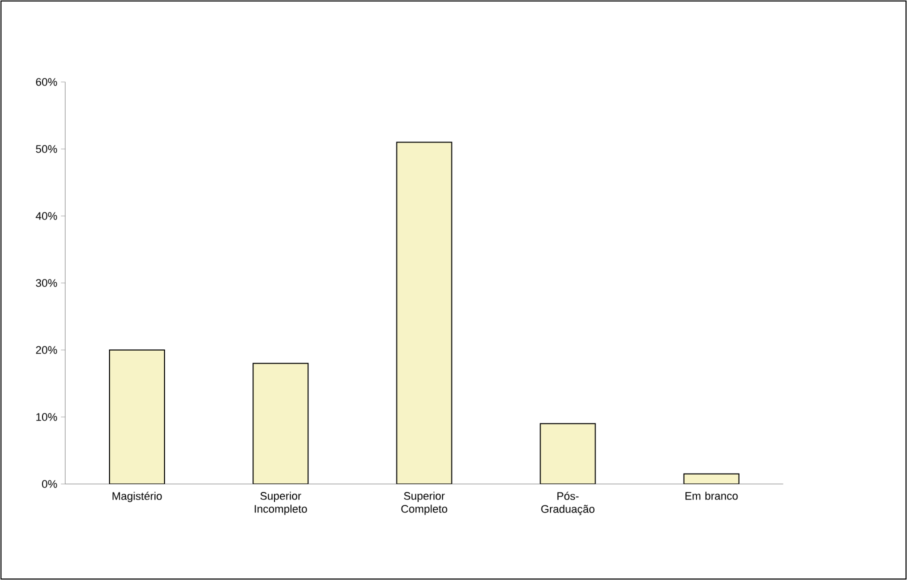  Describe the element at coordinates (47, 350) in the screenshot. I see `y-tick-label: 20%` at that location.